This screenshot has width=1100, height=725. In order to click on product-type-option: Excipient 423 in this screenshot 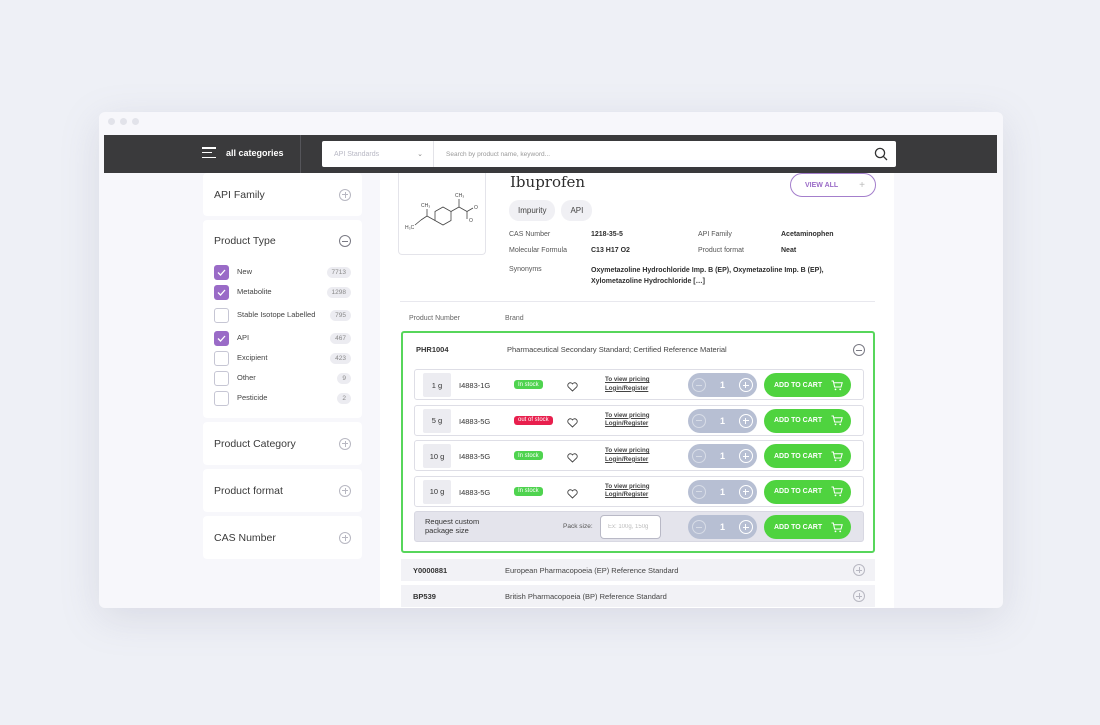, I will do `click(282, 358)`.